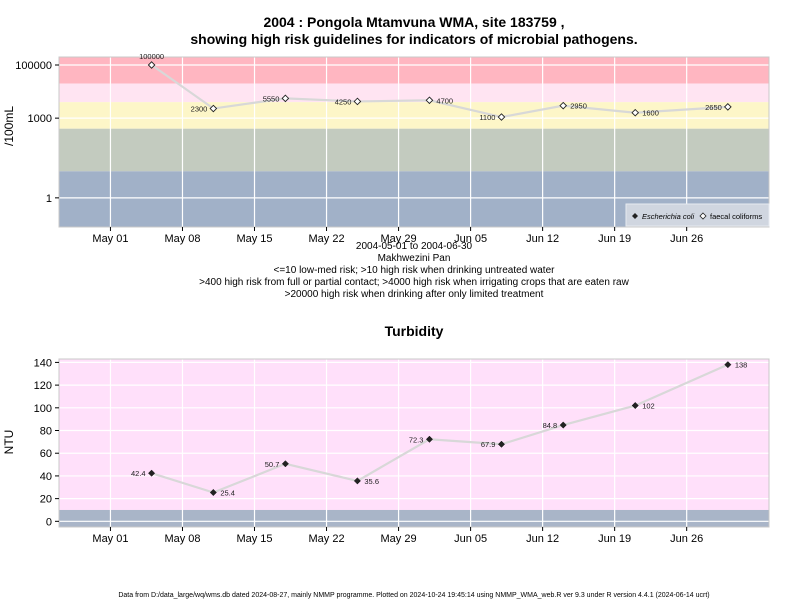  Describe the element at coordinates (578, 106) in the screenshot. I see `data-label-6: 2950` at that location.